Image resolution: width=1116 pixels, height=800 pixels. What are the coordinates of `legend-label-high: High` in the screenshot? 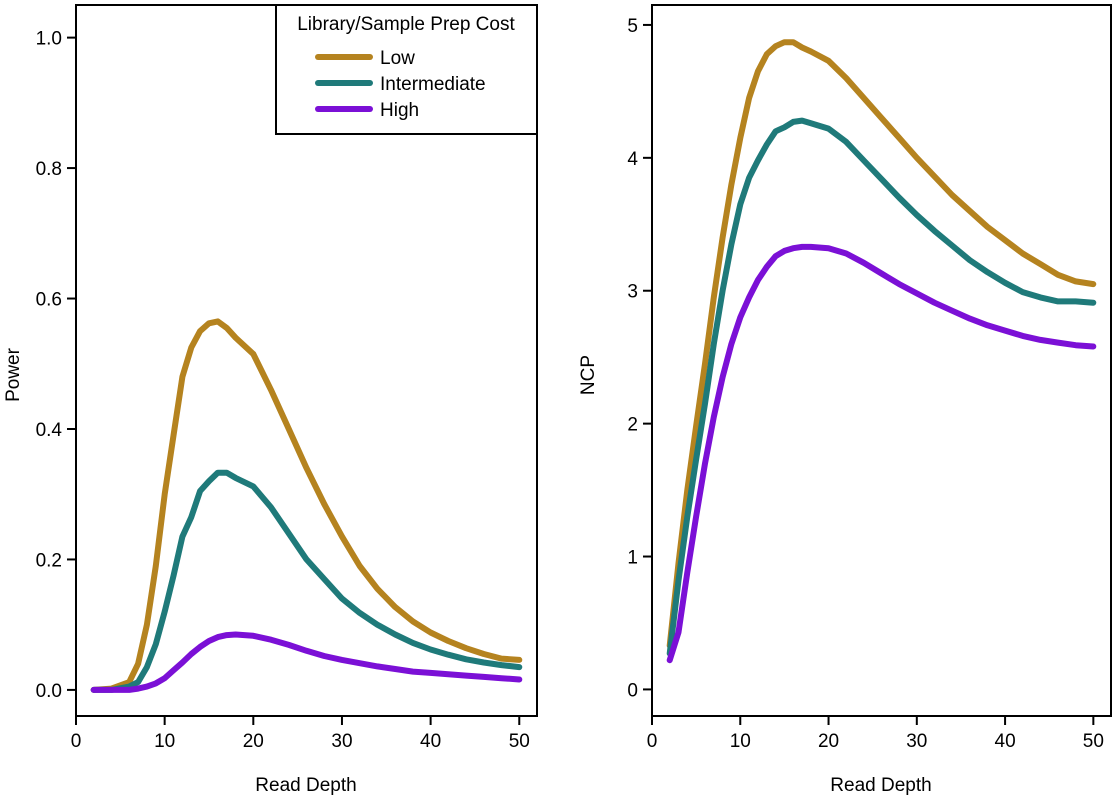 It's located at (399, 110).